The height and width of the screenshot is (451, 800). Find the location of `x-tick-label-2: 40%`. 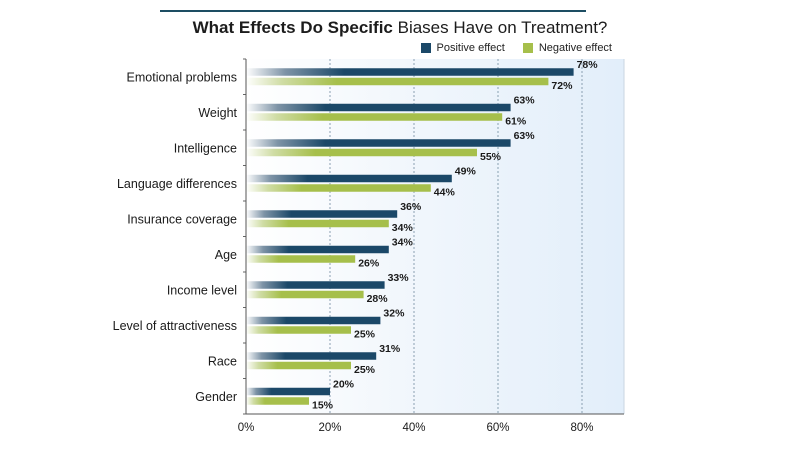

x-tick-label-2: 40% is located at coordinates (413, 428).